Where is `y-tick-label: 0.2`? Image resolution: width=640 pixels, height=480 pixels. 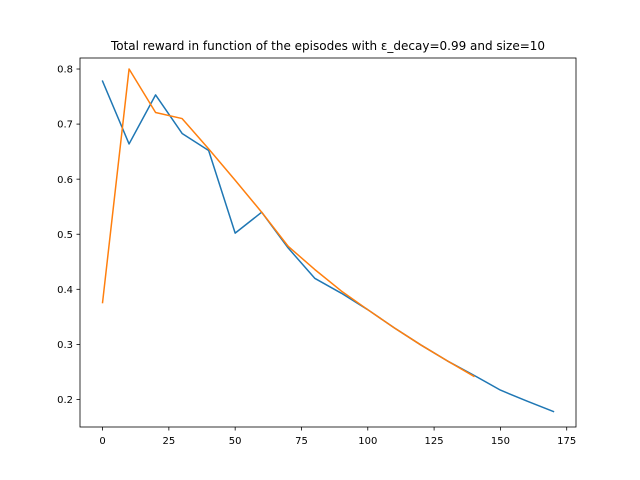
y-tick-label: 0.2 is located at coordinates (65, 400).